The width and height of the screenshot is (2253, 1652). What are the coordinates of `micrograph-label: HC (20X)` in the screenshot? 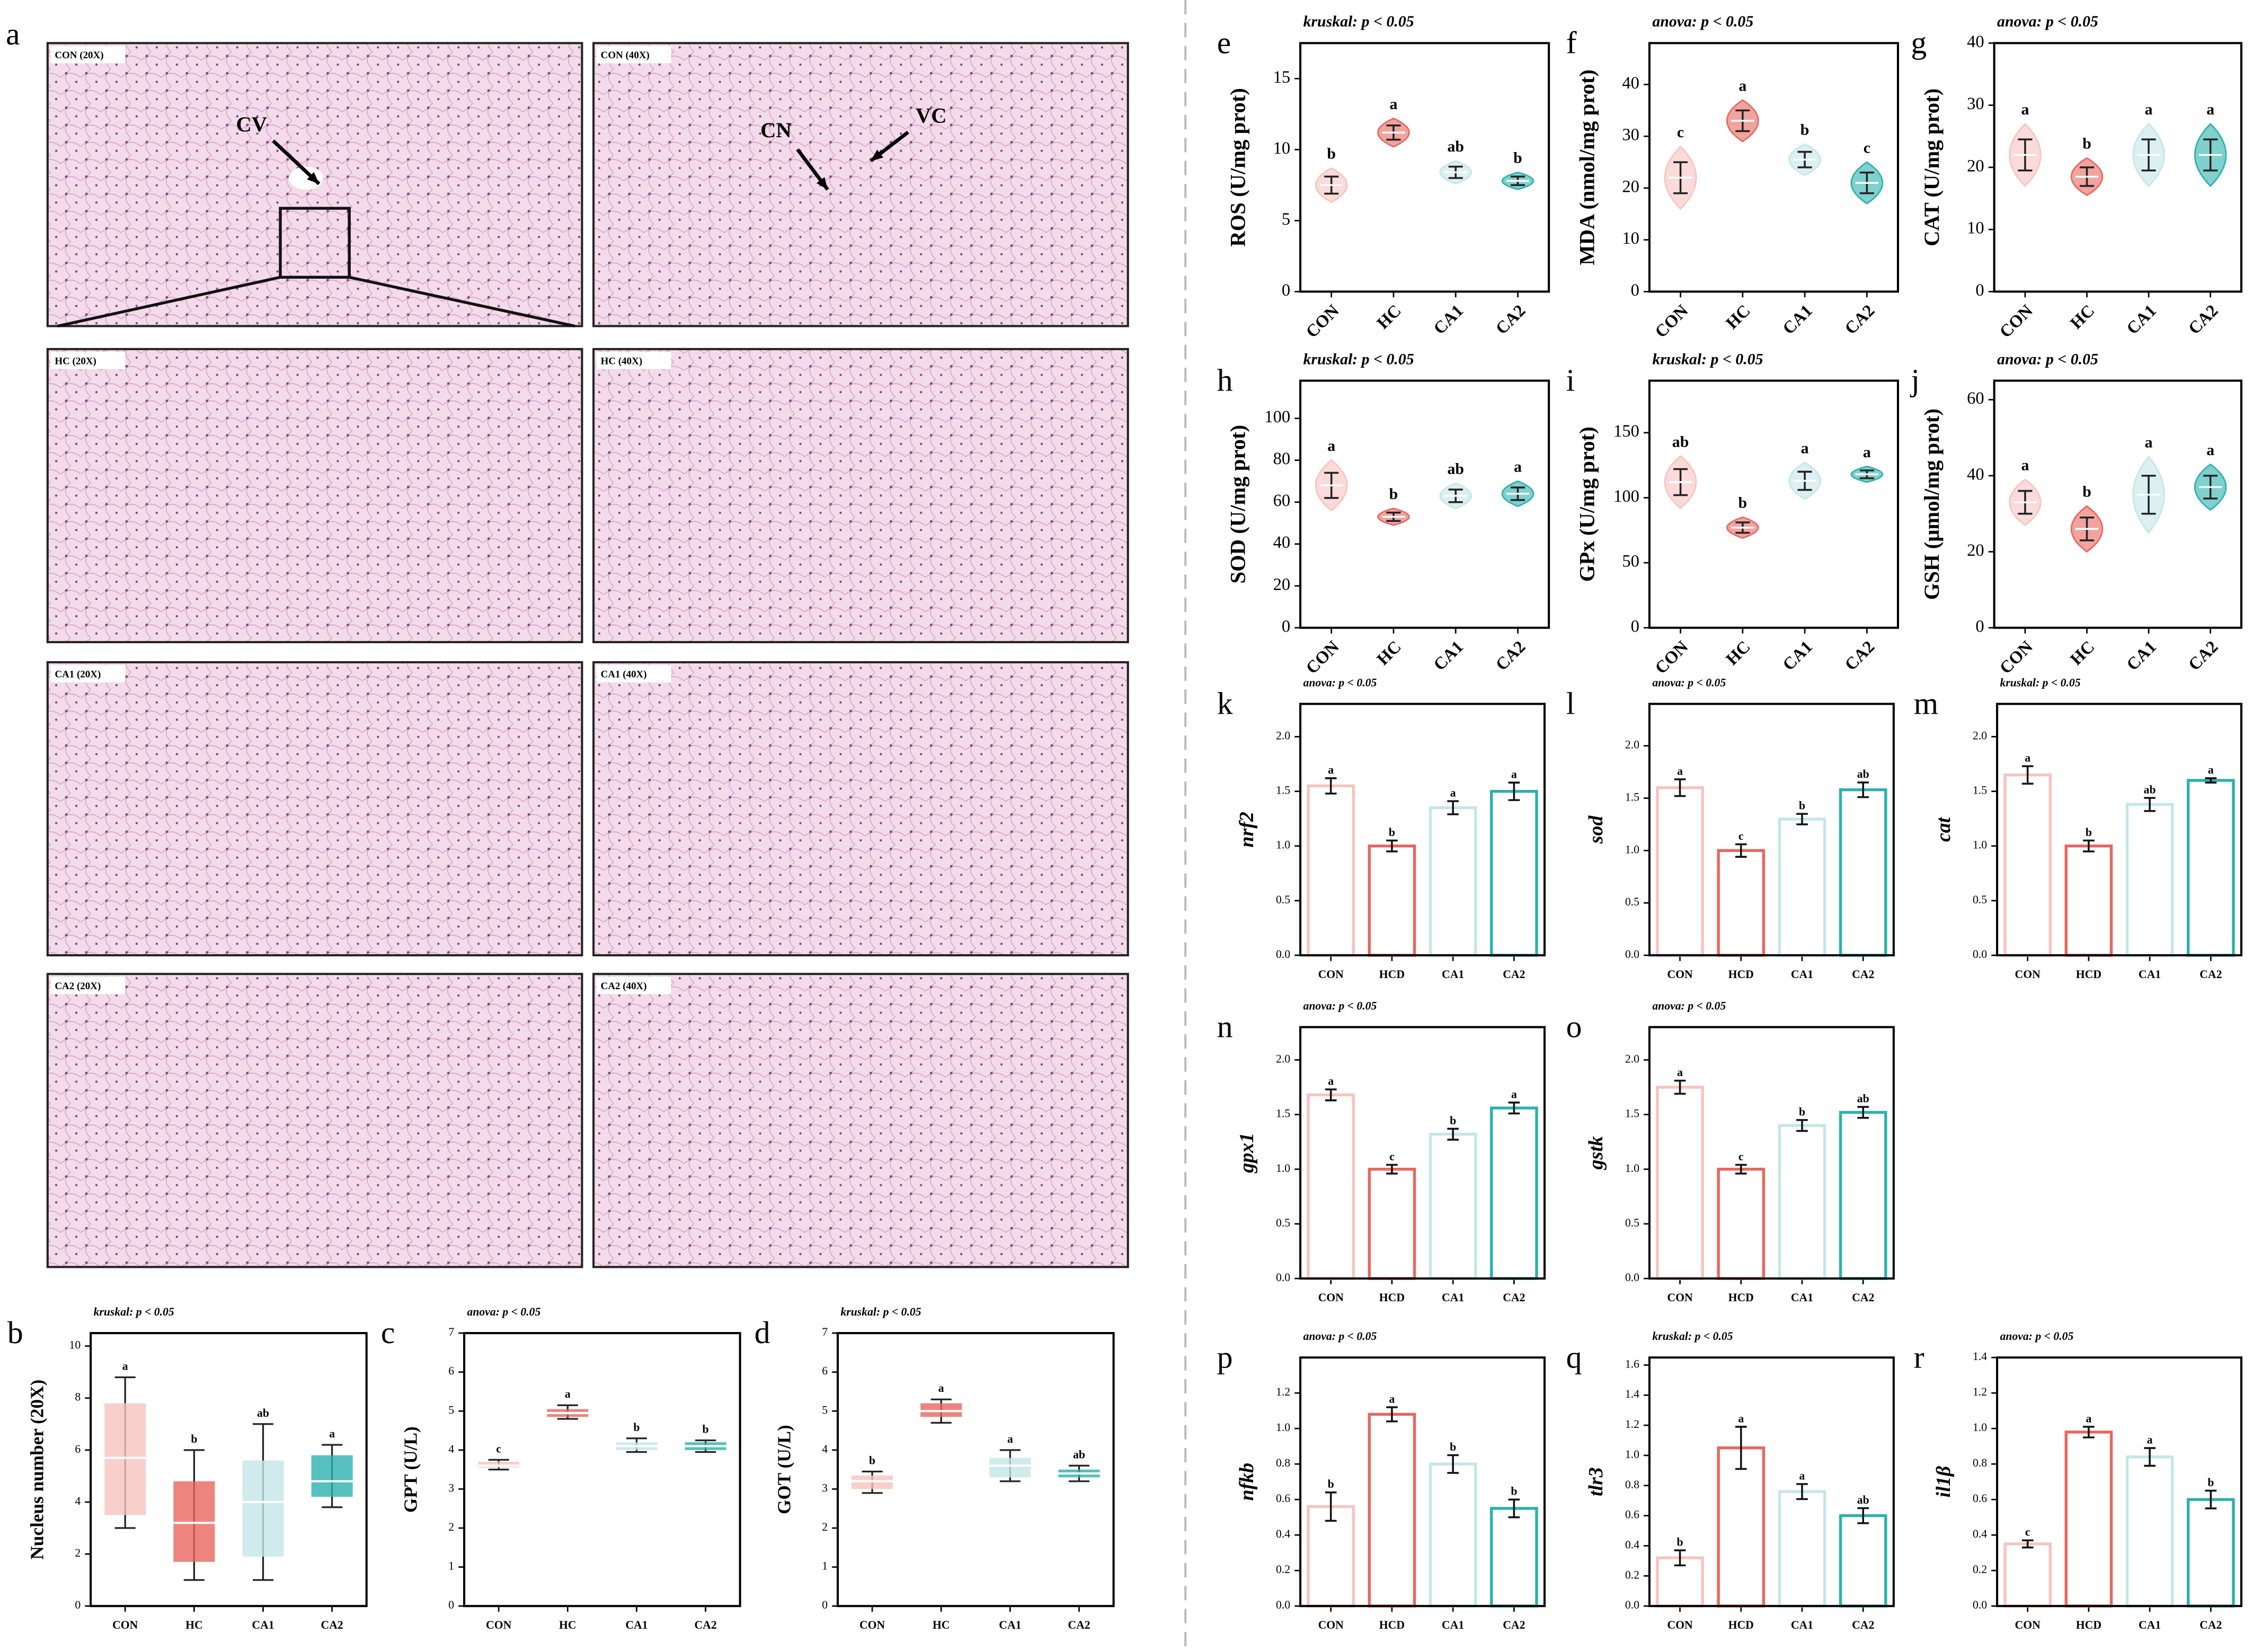 It's located at (75, 361).